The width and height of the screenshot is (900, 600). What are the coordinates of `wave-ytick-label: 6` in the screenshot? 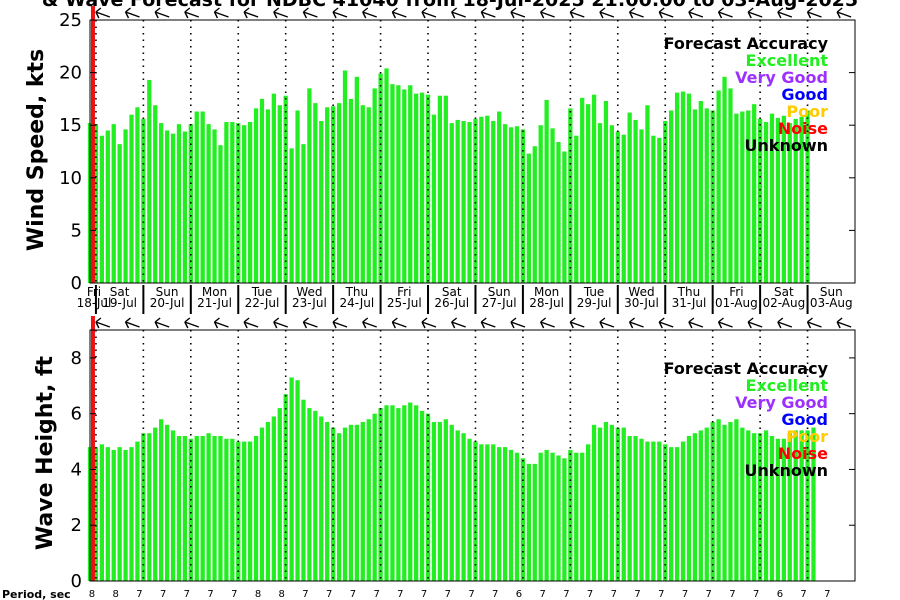 It's located at (76, 414).